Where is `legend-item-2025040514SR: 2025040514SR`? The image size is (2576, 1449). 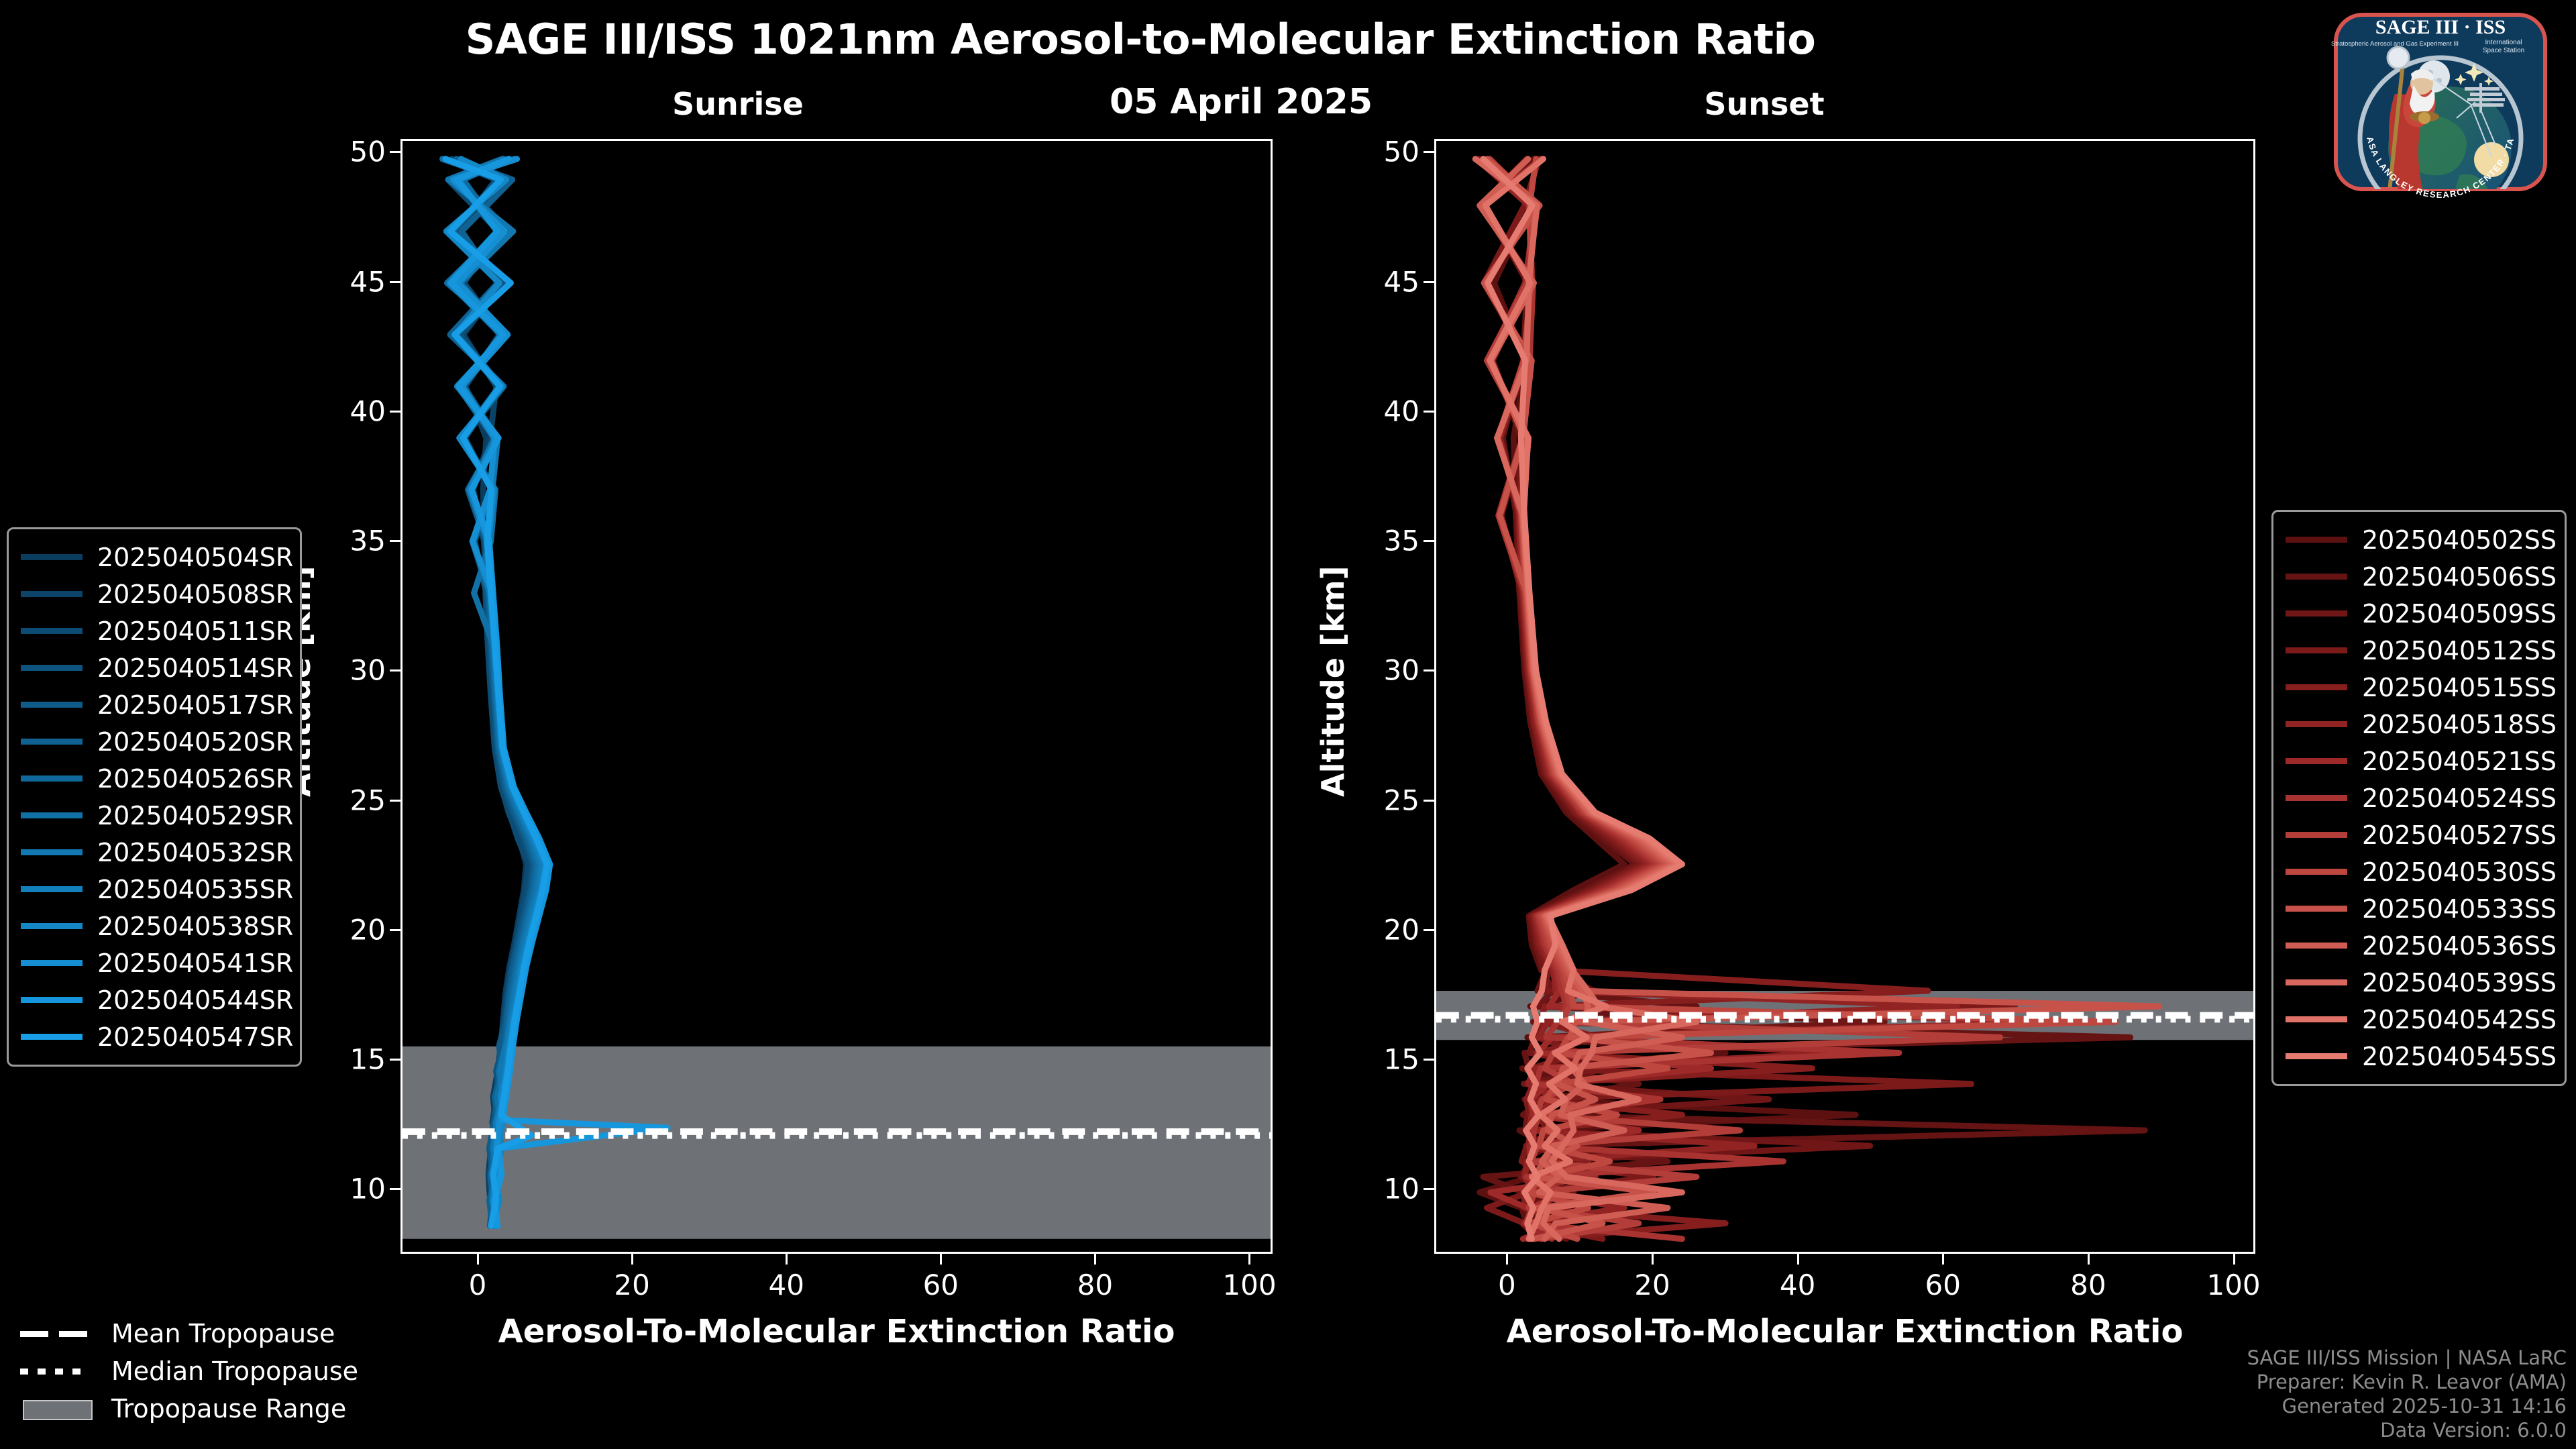 legend-item-2025040514SR: 2025040514SR is located at coordinates (157, 667).